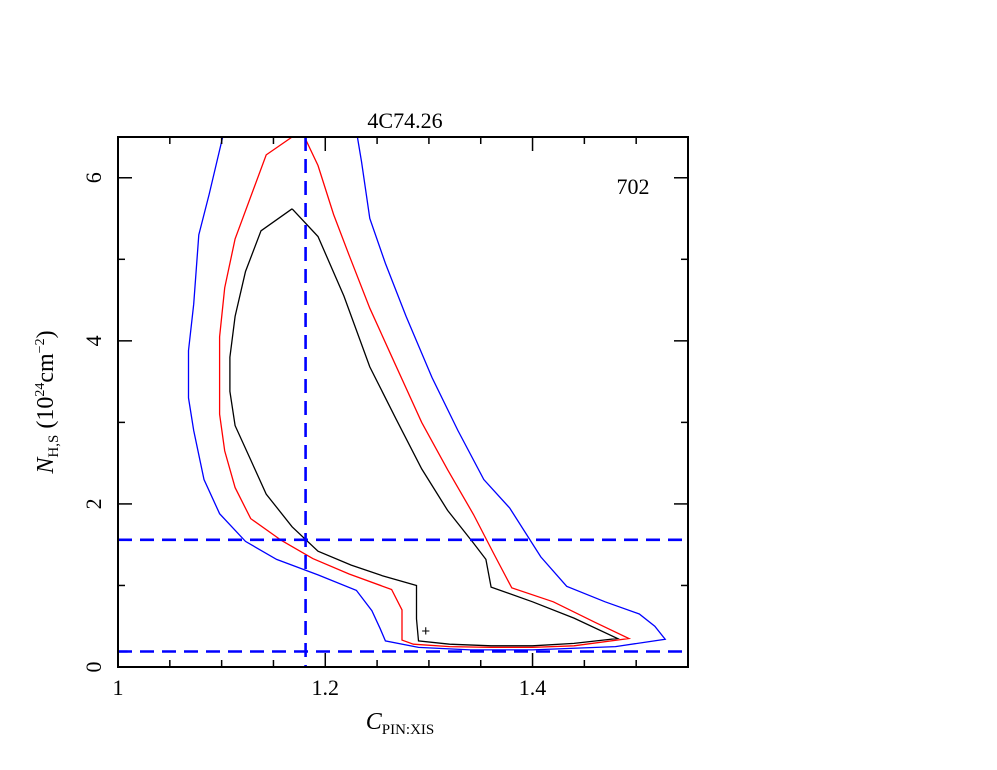  What do you see at coordinates (93, 177) in the screenshot?
I see `y-tick-label: 6` at bounding box center [93, 177].